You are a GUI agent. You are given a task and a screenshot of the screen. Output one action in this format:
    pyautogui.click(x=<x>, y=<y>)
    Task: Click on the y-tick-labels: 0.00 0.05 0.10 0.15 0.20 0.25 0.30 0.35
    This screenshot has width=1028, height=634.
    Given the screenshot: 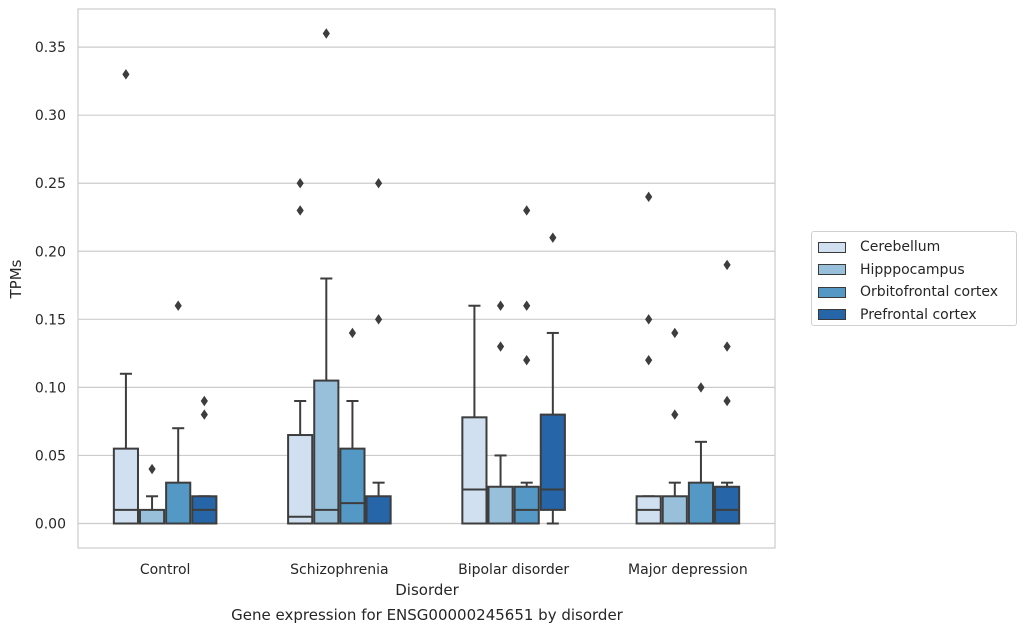 What is the action you would take?
    pyautogui.click(x=50, y=286)
    